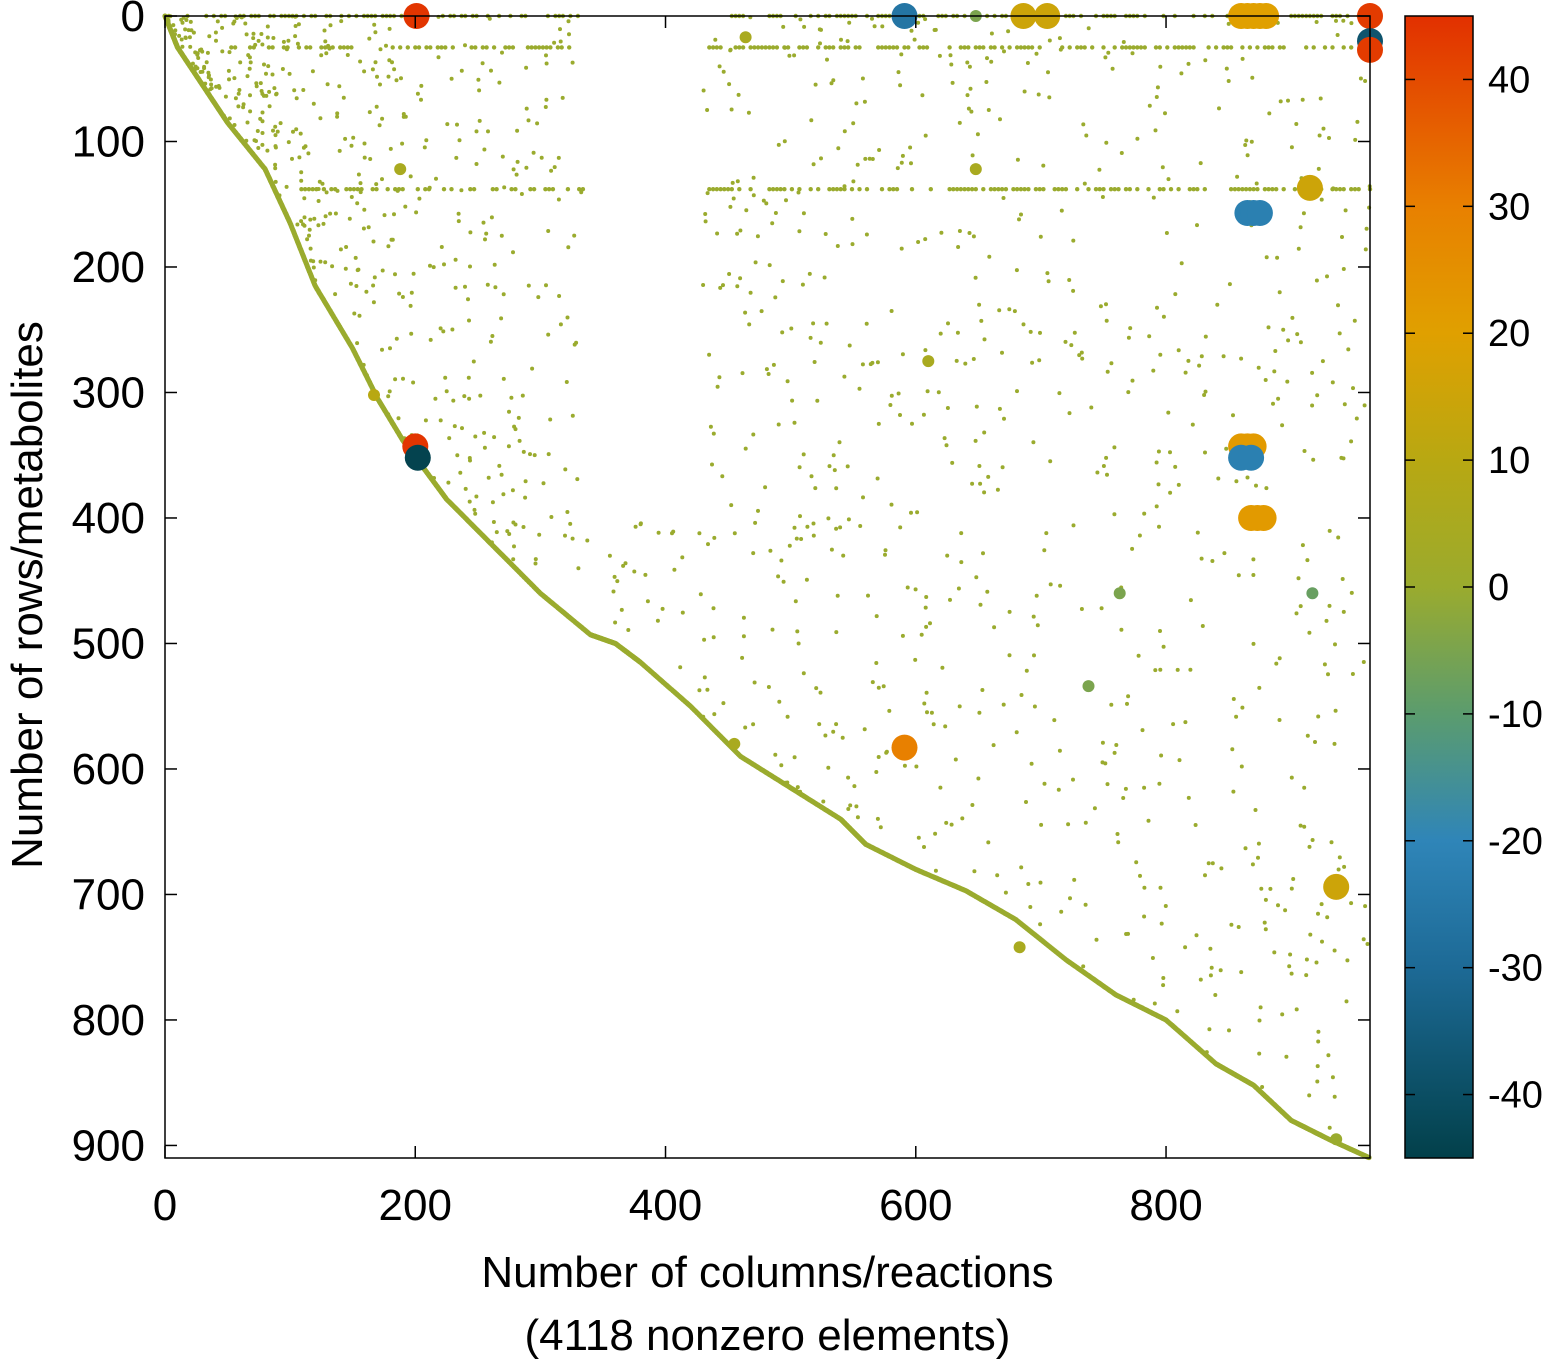  Describe the element at coordinates (108, 1020) in the screenshot. I see `y-tick-label: 800` at that location.